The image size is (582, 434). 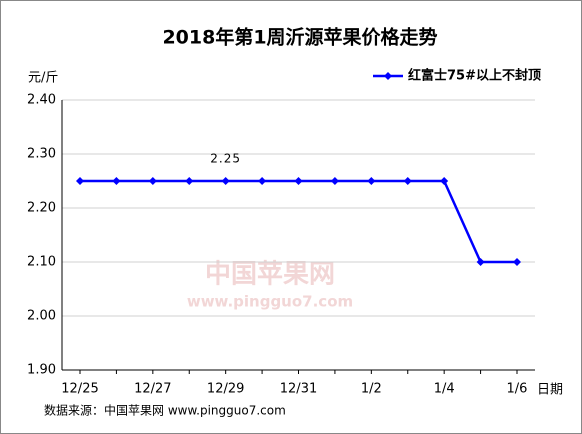 I want to click on x-tick-label: 12/31, so click(x=298, y=389).